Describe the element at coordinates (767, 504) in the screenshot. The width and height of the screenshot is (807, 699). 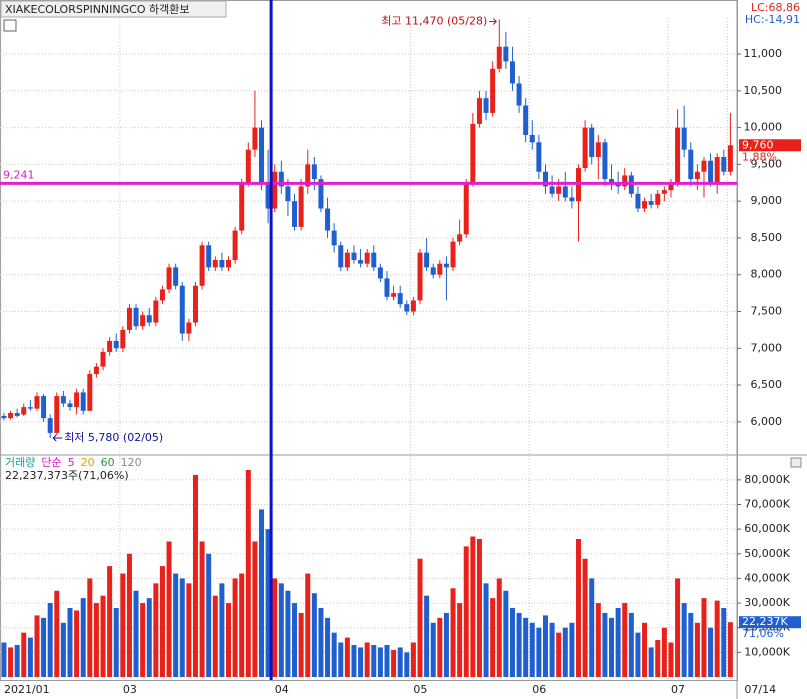
I see `y-tick-label: 70,000K` at that location.